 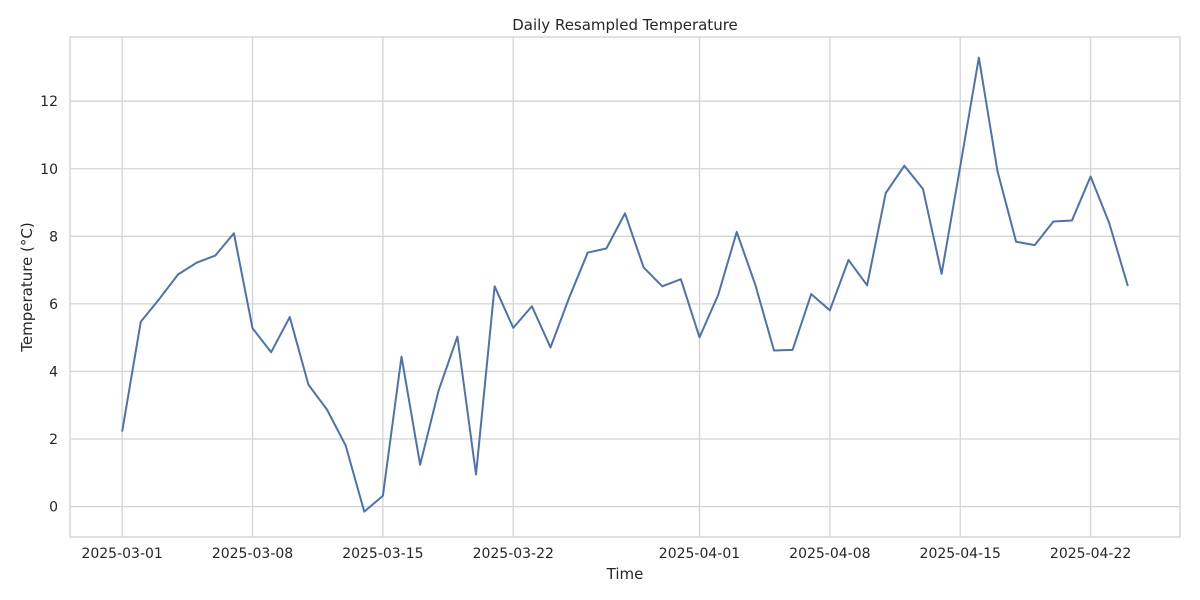 What do you see at coordinates (252, 554) in the screenshot?
I see `x-tick-label: 2025-03-08` at bounding box center [252, 554].